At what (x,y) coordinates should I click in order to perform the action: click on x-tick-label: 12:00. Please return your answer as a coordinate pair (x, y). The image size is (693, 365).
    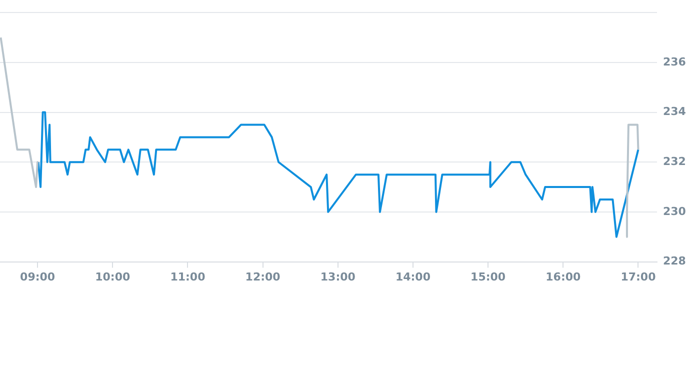
    Looking at the image, I should click on (263, 277).